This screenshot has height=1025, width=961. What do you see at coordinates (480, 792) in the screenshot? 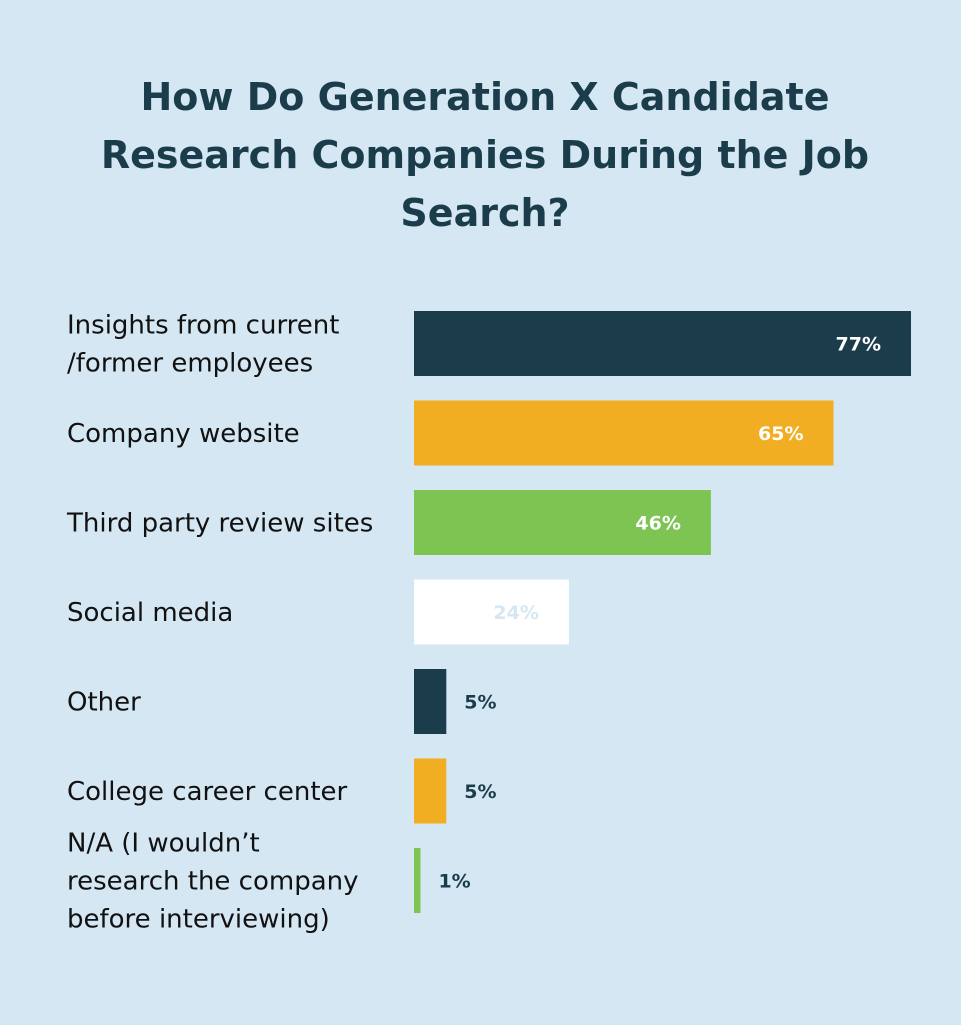
I see `value-label-6: 5%` at bounding box center [480, 792].